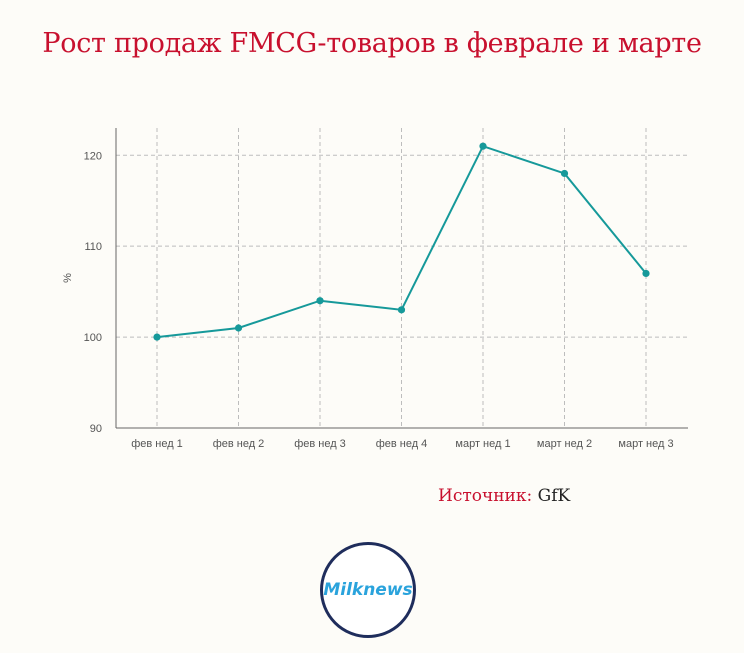 This screenshot has height=653, width=744. I want to click on logo-text: Milknews, so click(368, 590).